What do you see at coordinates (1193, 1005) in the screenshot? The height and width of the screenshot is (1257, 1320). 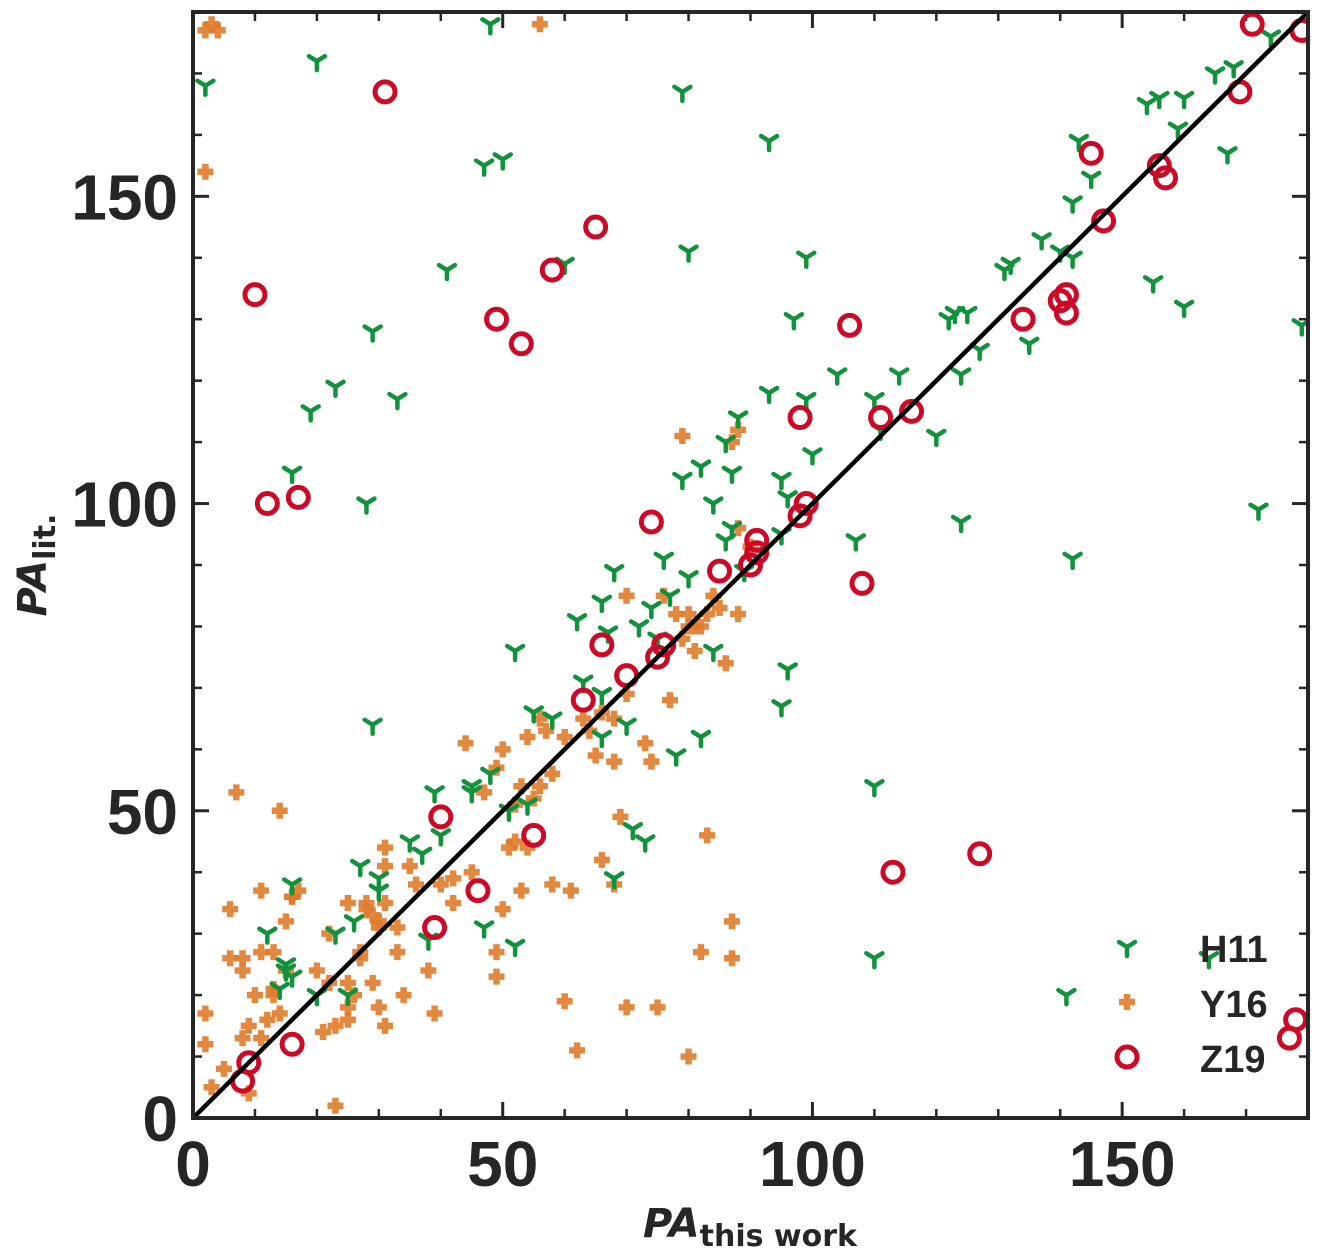 I see `legend-item-y16: Y16` at bounding box center [1193, 1005].